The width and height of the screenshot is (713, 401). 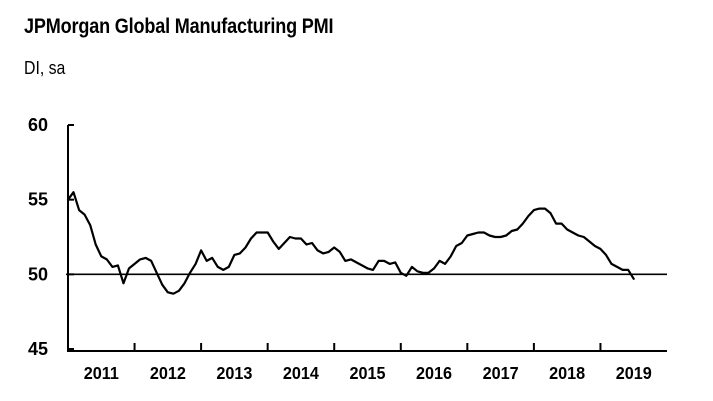 I want to click on y-tick-label: 50, so click(x=38, y=274).